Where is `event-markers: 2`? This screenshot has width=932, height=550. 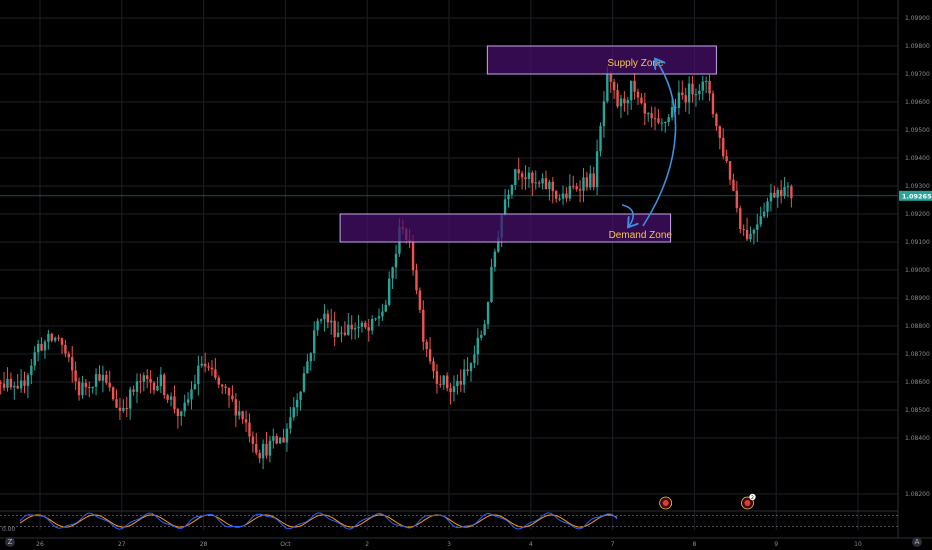
event-markers: 2 is located at coordinates (707, 501).